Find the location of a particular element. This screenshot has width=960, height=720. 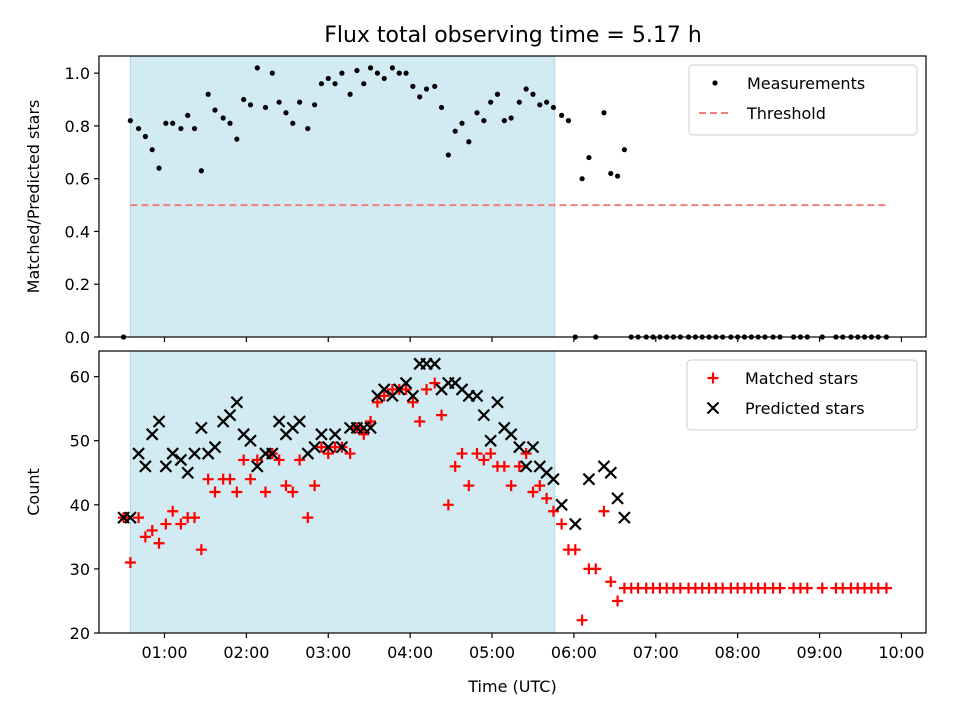

y-tick-label: 0.6 is located at coordinates (77, 179).